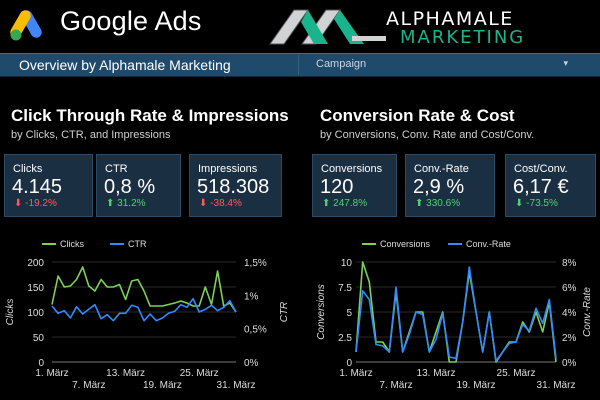 This screenshot has width=600, height=400. What do you see at coordinates (28, 169) in the screenshot?
I see `kpi-label: Clicks` at bounding box center [28, 169].